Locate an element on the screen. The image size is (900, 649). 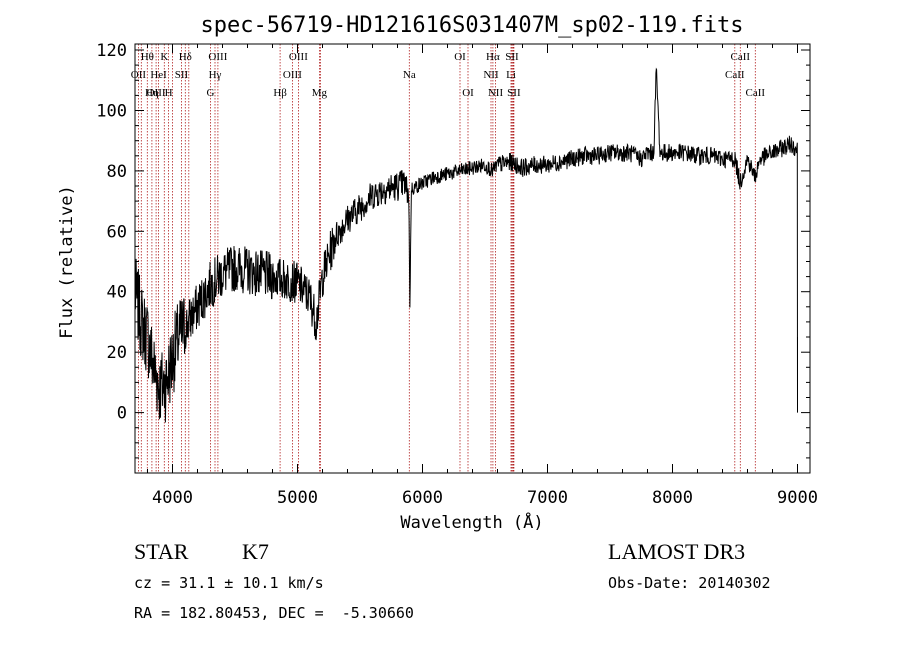
survey-name: LAMOST DR3 is located at coordinates (677, 551).